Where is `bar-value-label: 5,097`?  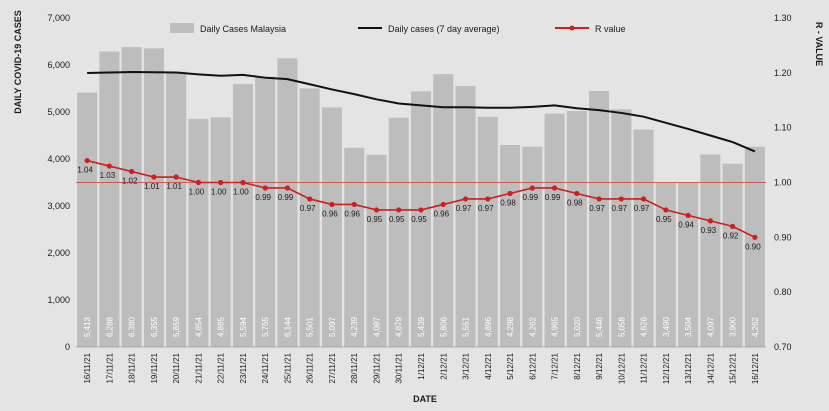 bar-value-label: 5,097 is located at coordinates (332, 326).